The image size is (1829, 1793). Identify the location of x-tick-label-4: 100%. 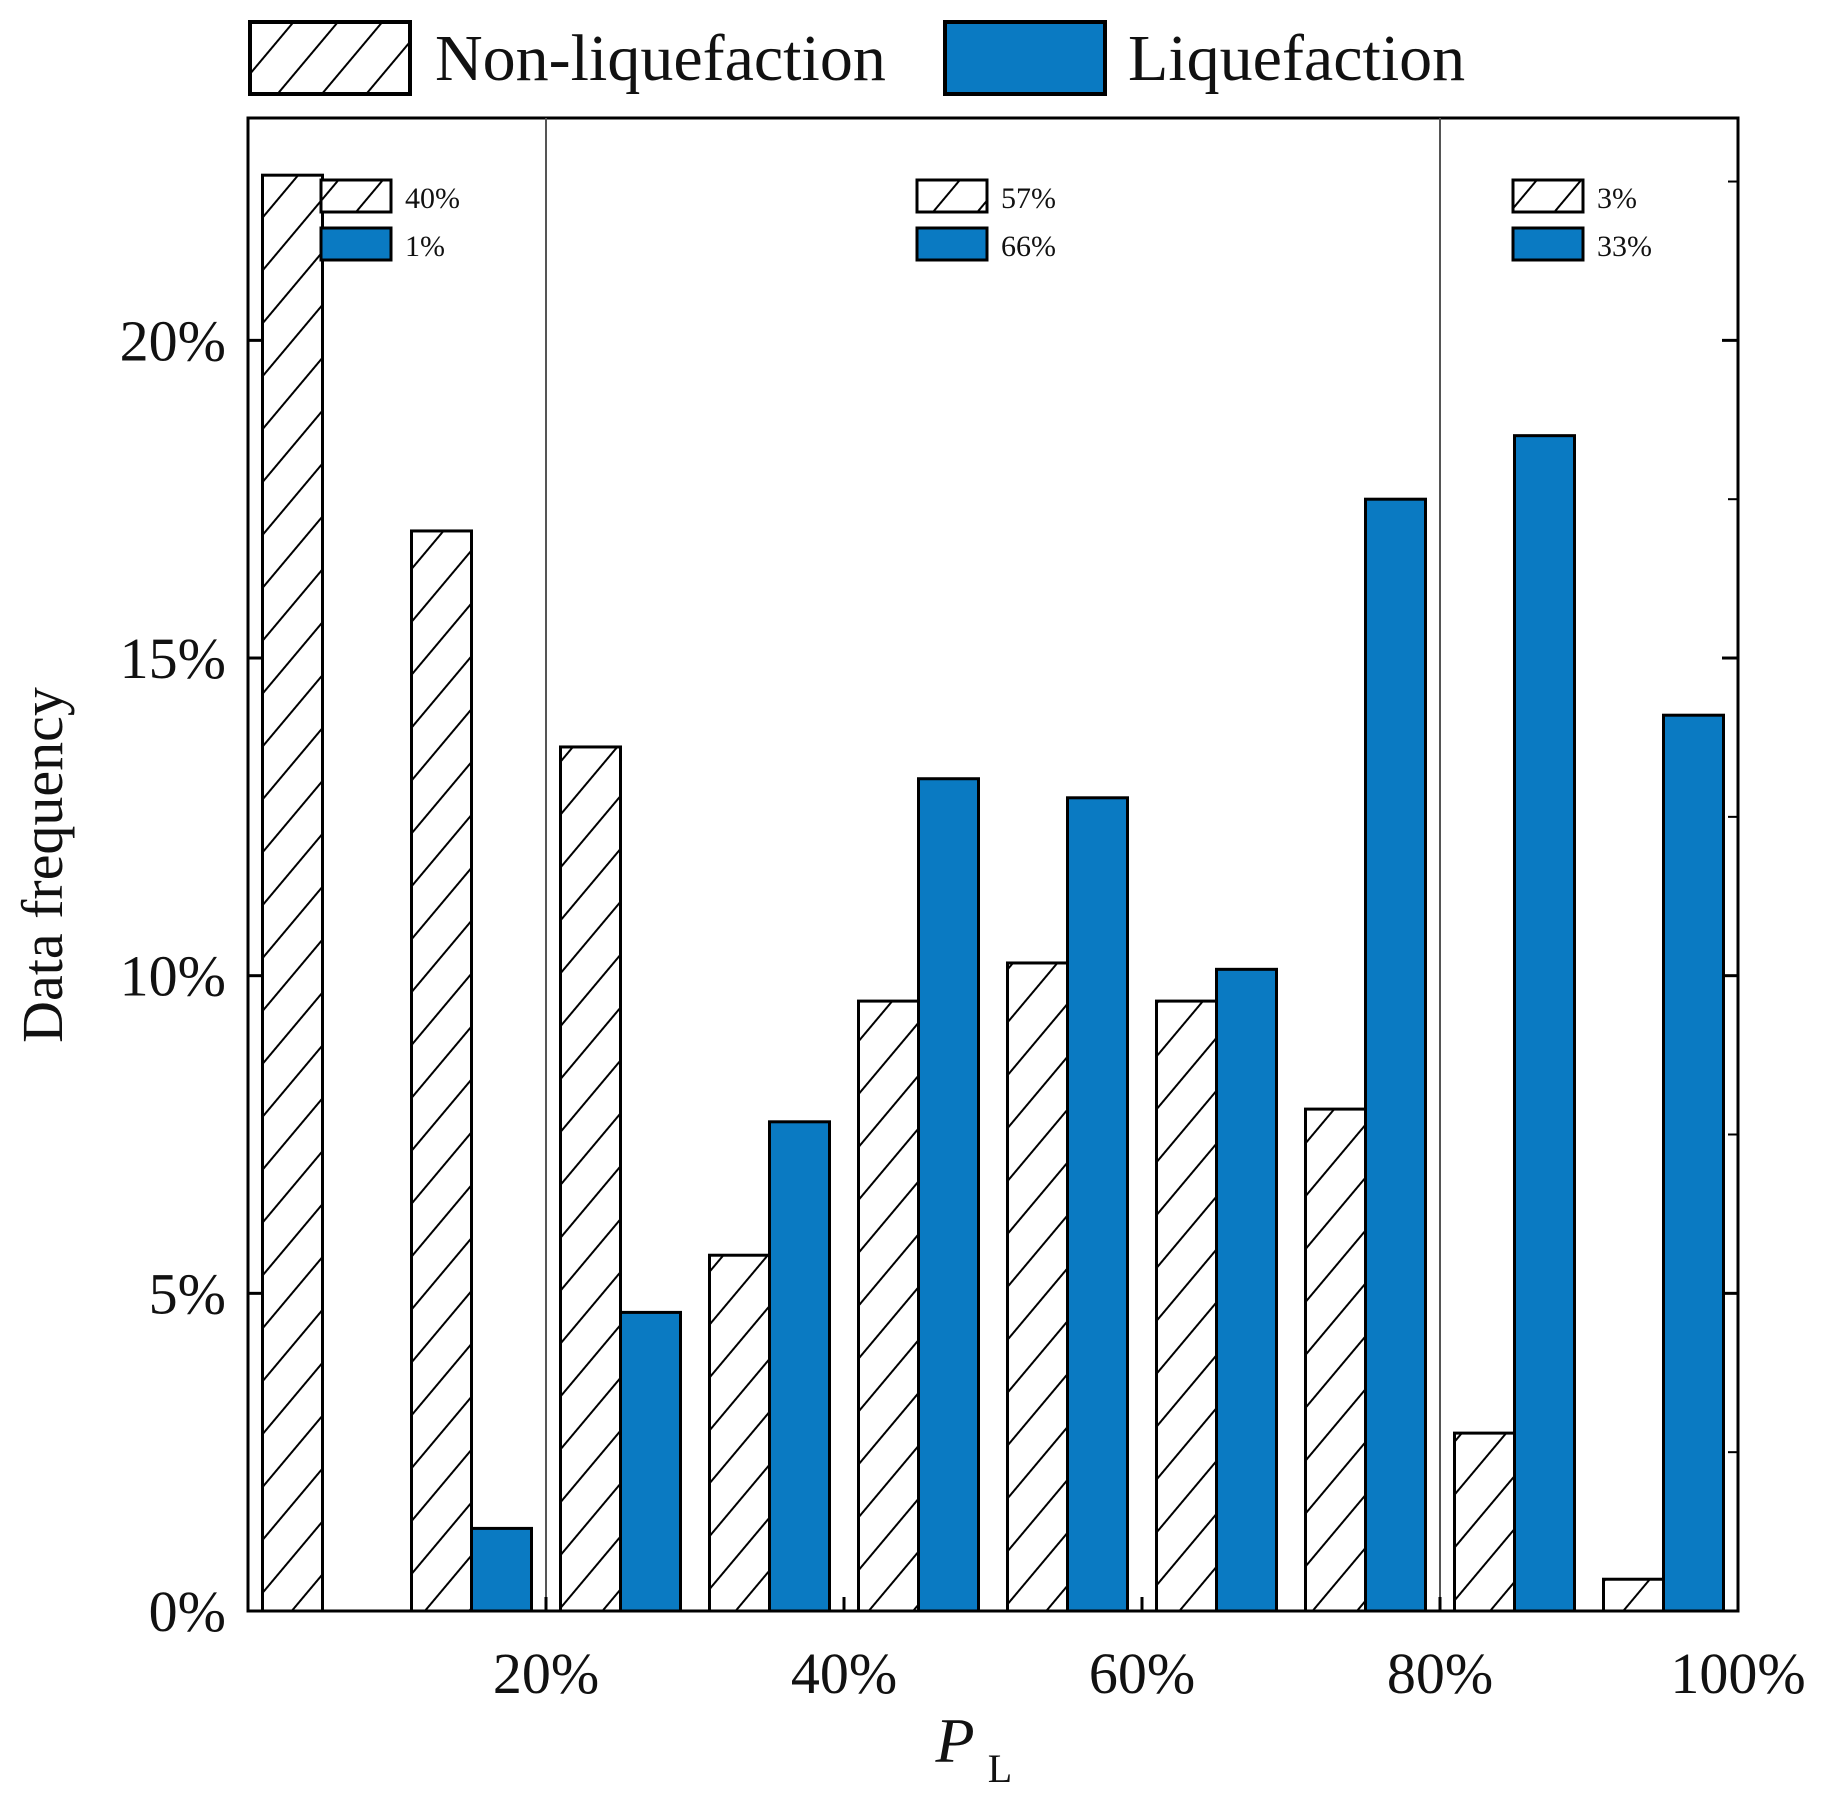
(1737, 1673).